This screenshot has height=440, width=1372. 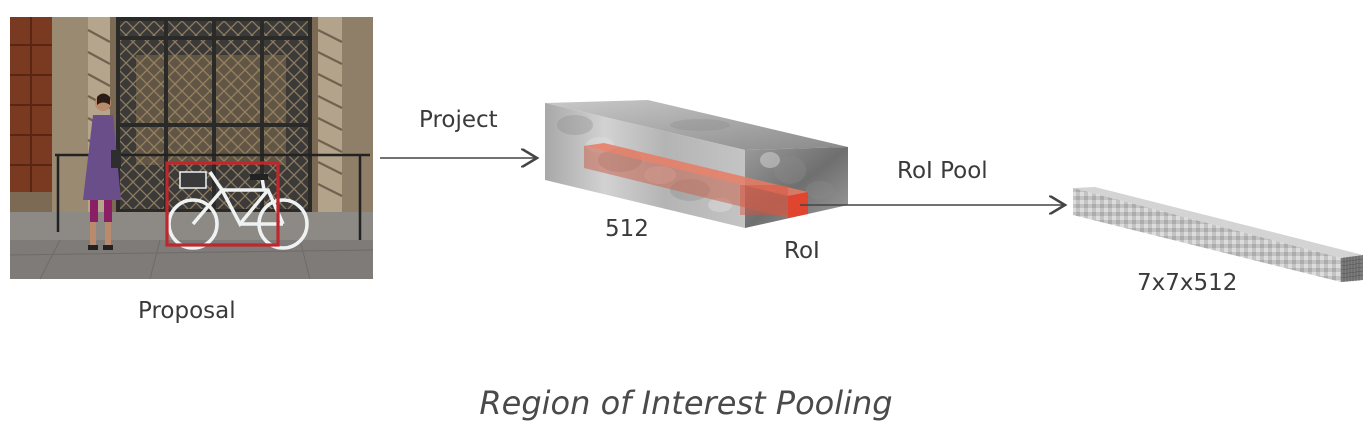 What do you see at coordinates (1218, 234) in the screenshot?
I see `pooled-output-block` at bounding box center [1218, 234].